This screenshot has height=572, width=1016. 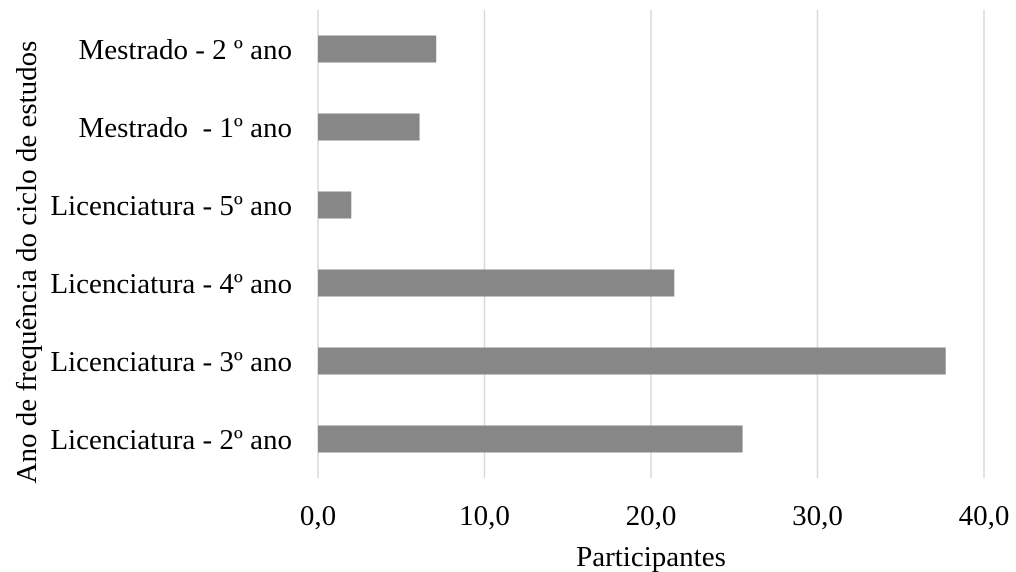 What do you see at coordinates (171, 206) in the screenshot?
I see `category-label: Licenciatura - 5º ano` at bounding box center [171, 206].